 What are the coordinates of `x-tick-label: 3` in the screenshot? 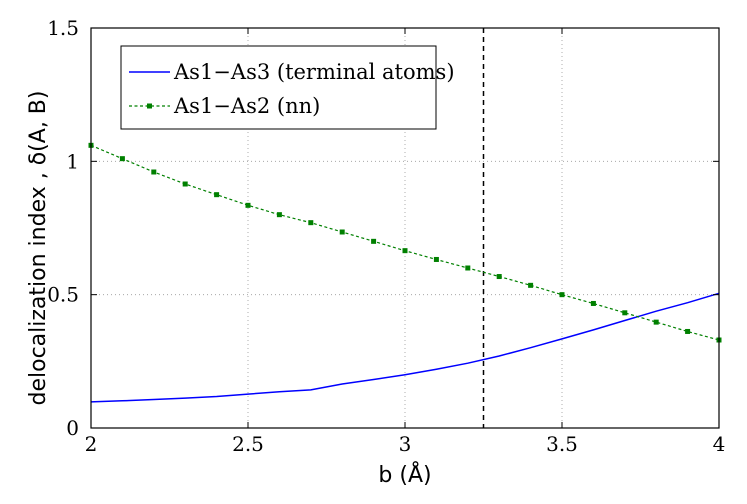 It's located at (405, 444).